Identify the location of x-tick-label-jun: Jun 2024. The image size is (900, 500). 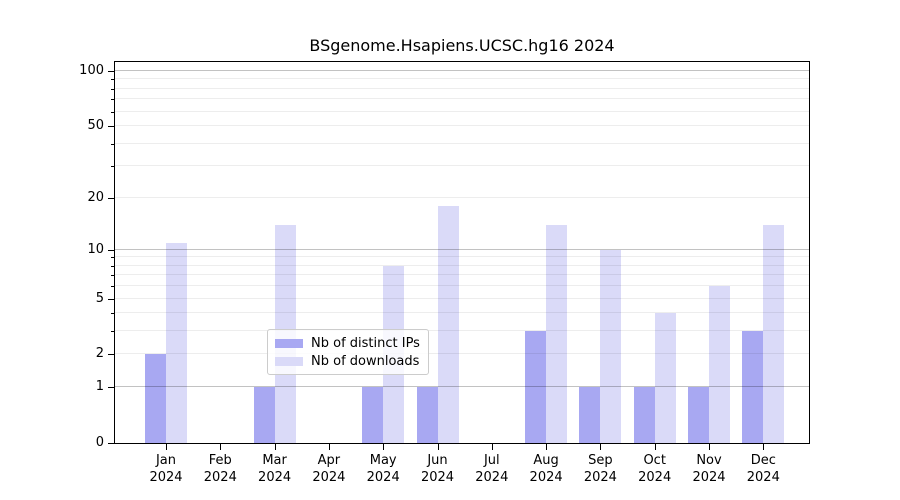
(437, 469).